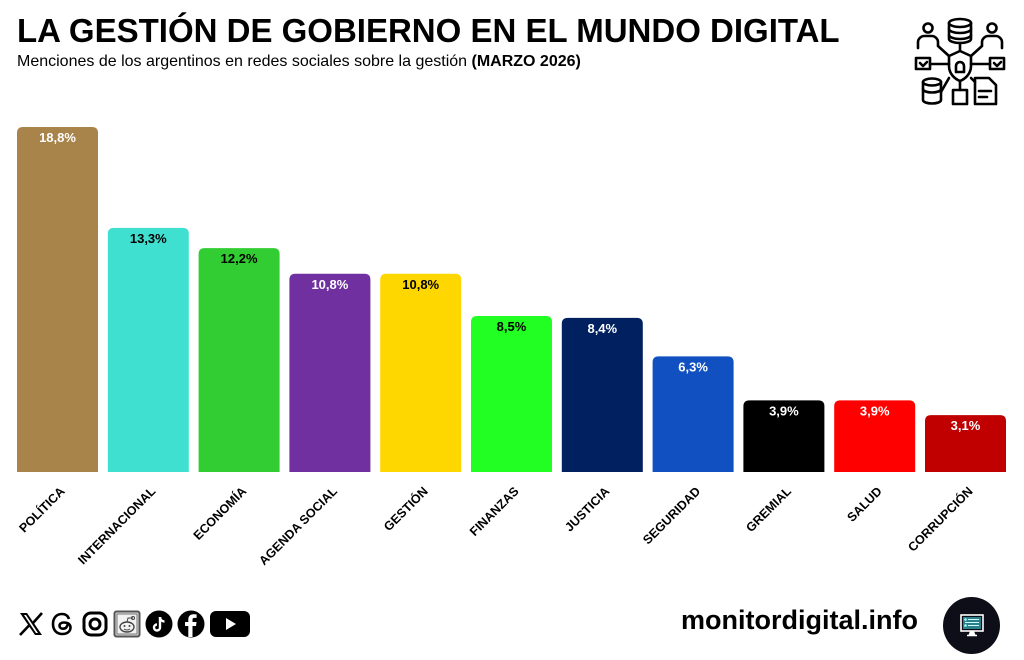 The height and width of the screenshot is (660, 1024). What do you see at coordinates (864, 504) in the screenshot?
I see `category-label-salud: SALUD` at bounding box center [864, 504].